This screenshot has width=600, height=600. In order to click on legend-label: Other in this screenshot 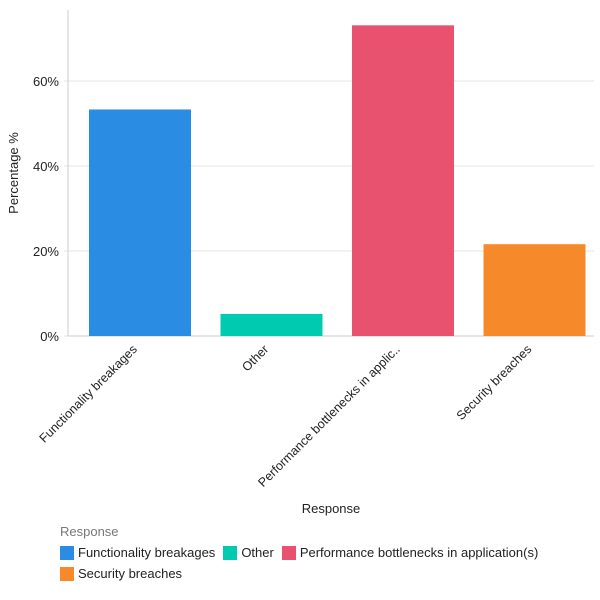, I will do `click(257, 552)`.